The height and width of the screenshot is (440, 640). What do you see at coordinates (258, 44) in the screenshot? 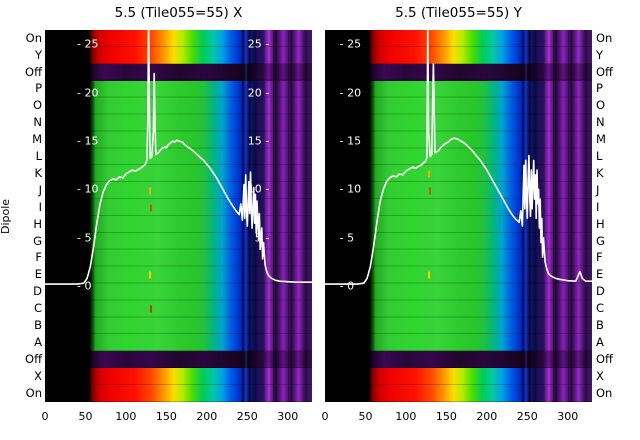
I see `db-tick-right-25: 25 -` at bounding box center [258, 44].